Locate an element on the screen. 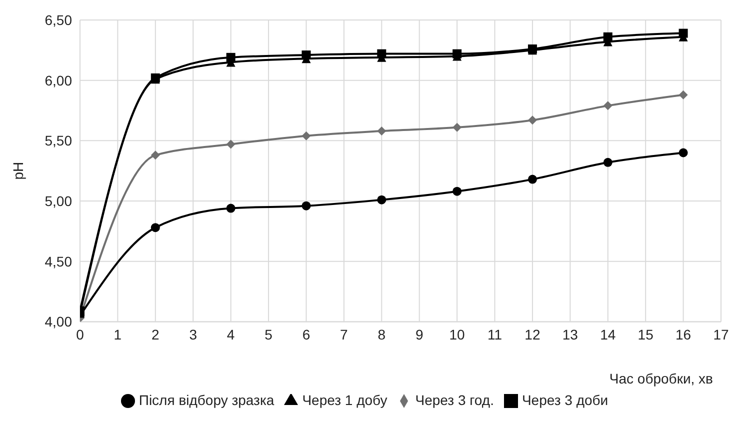  y-tick-label: 6,00 is located at coordinates (58, 80).